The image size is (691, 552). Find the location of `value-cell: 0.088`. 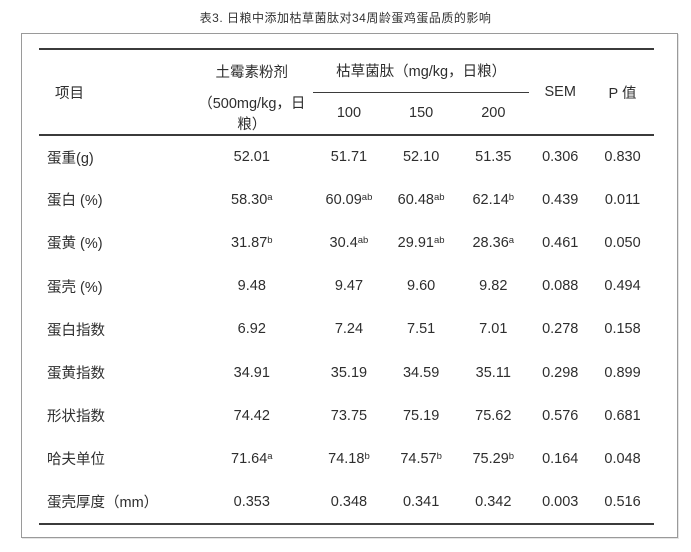

value-cell: 0.088 is located at coordinates (560, 286).